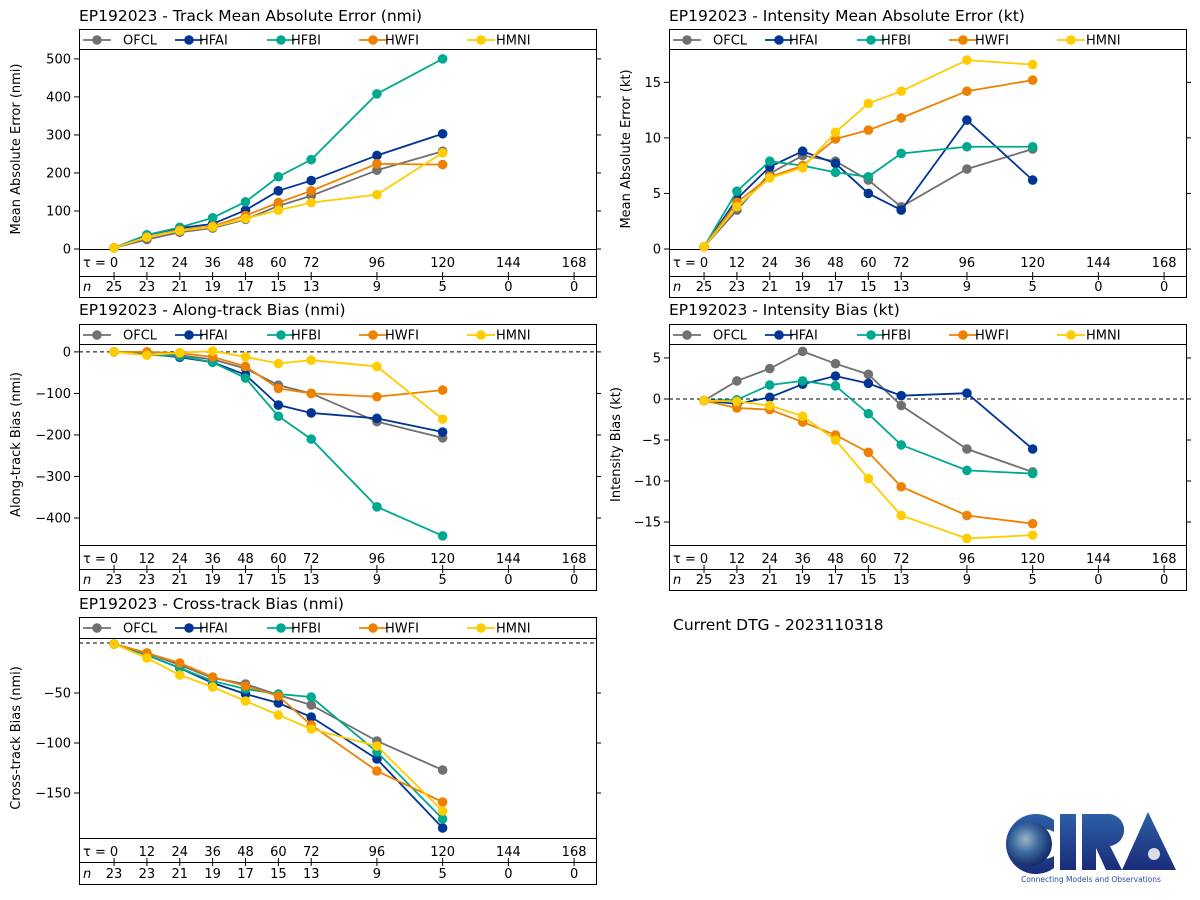 This screenshot has height=900, width=1200. Describe the element at coordinates (58, 97) in the screenshot. I see `y-tick-label: 400` at that location.